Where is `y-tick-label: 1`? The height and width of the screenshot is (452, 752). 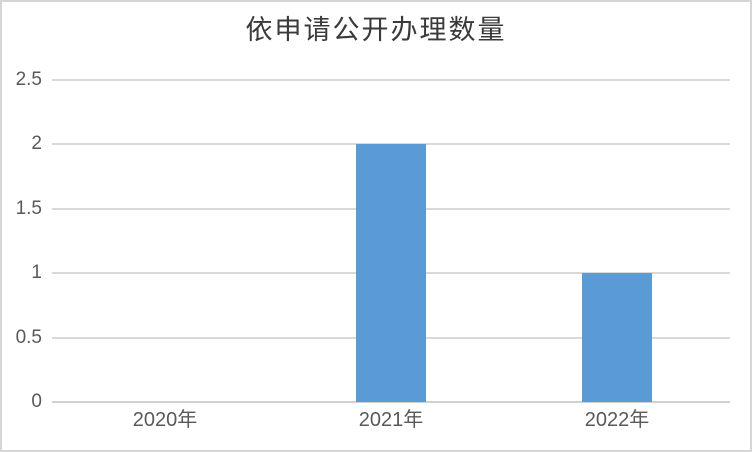 y-tick-label: 1 is located at coordinates (36, 273).